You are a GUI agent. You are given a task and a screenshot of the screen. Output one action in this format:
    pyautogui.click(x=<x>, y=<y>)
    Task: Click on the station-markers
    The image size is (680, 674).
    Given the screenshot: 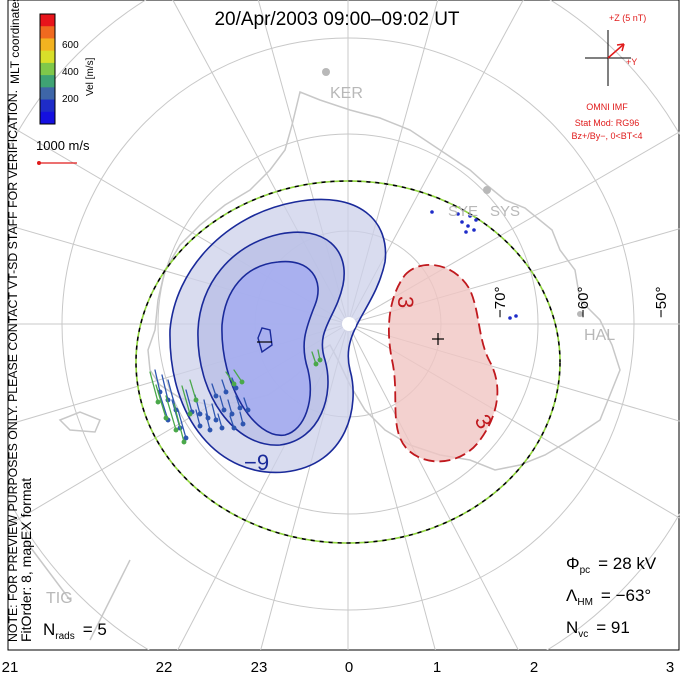 What is the action you would take?
    pyautogui.click(x=452, y=192)
    